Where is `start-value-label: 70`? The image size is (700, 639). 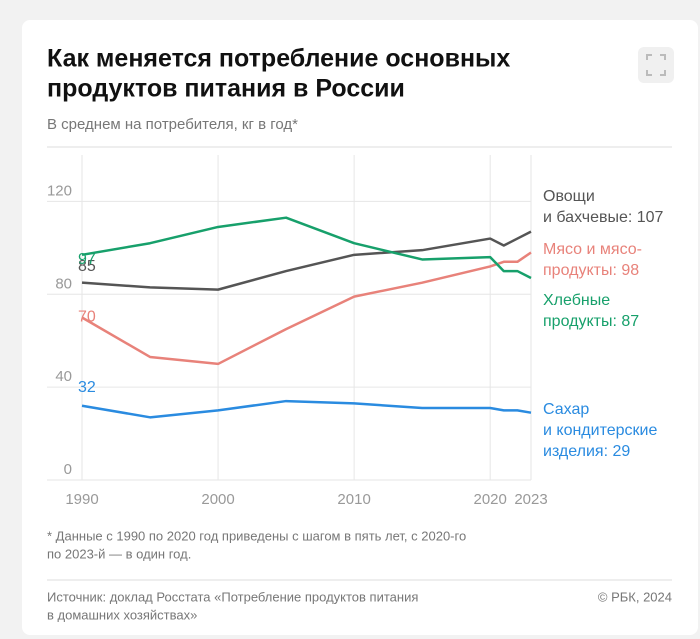
start-value-label: 70 is located at coordinates (87, 317).